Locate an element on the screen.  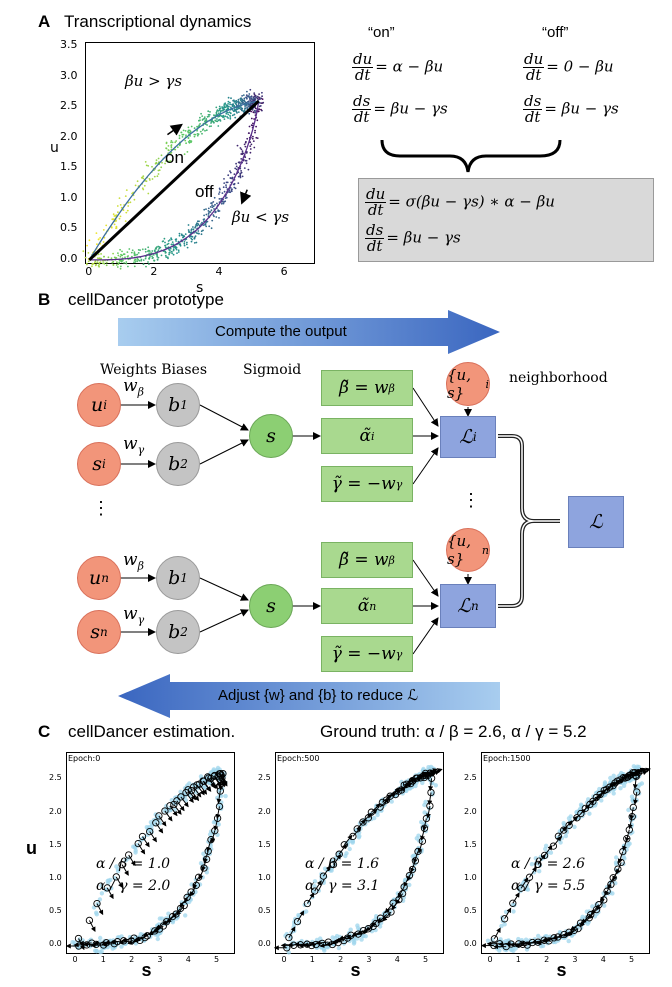
eq-off-ds-rhs: = βu − γs is located at coordinates (581, 108).